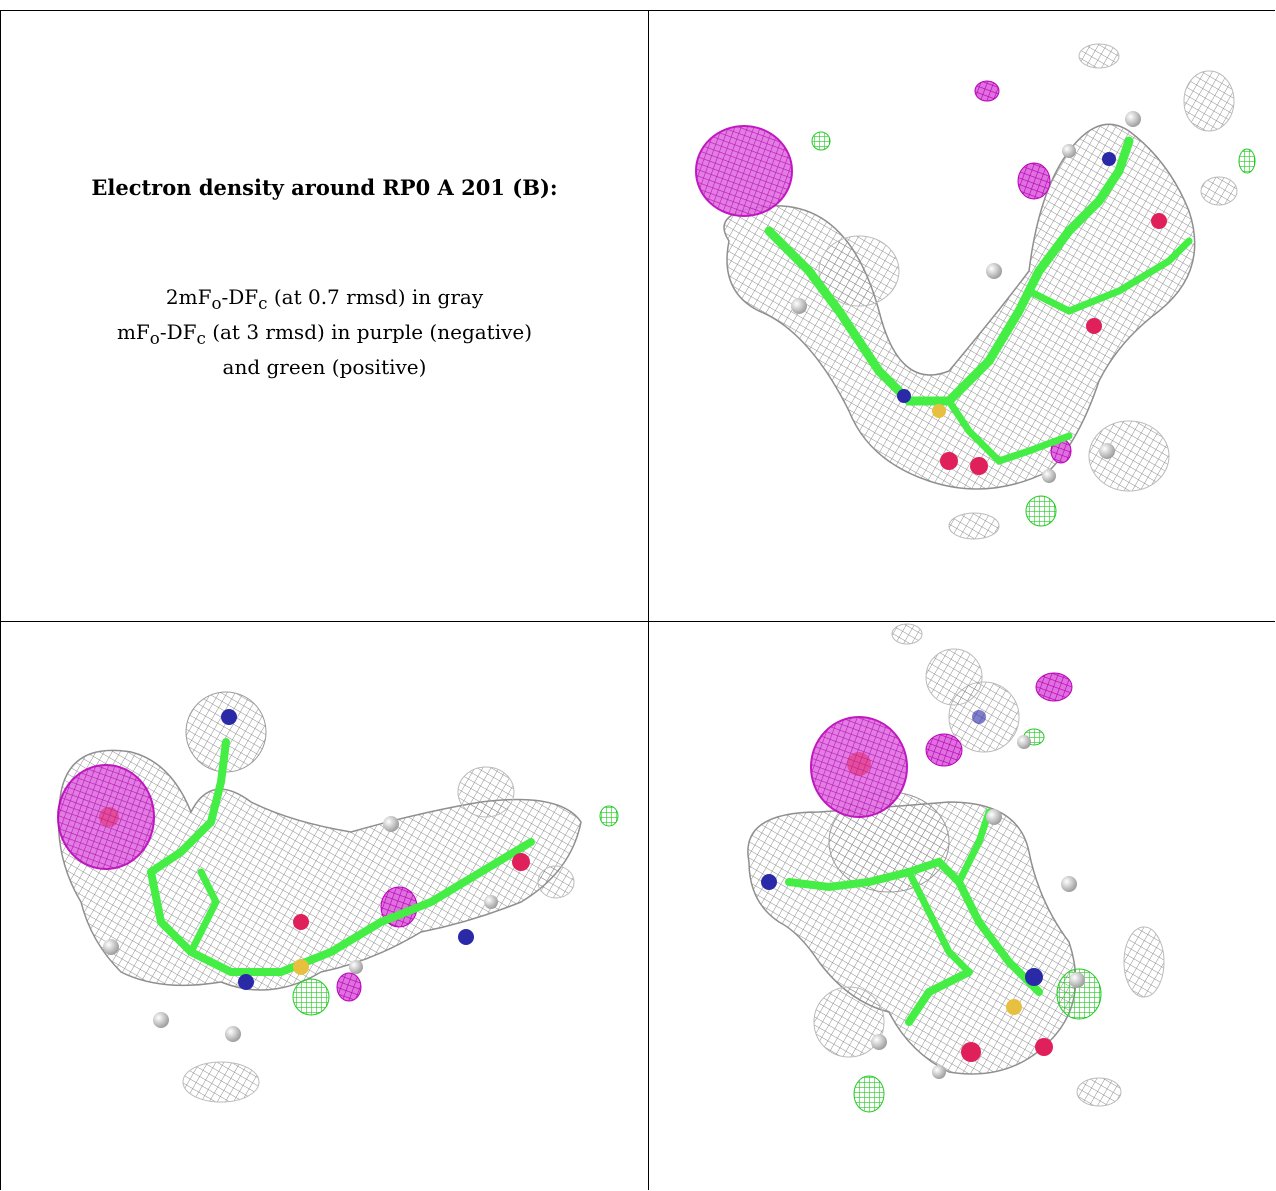 Image resolution: width=1276 pixels, height=1191 pixels. I want to click on legend-line-difference: mFo-DFc (at 3 rmsd) in purple (negative), so click(324, 334).